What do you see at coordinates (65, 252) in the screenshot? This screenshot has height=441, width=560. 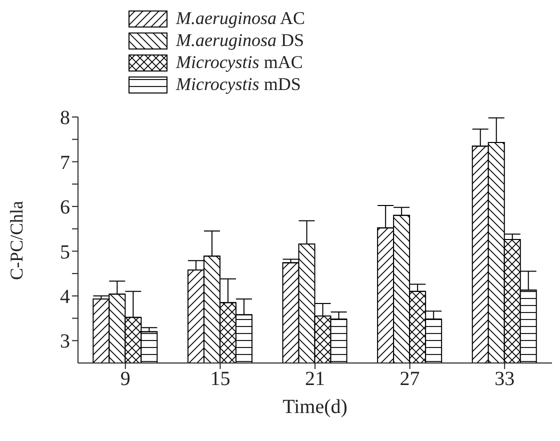 I see `y-tick-label: 5` at bounding box center [65, 252].